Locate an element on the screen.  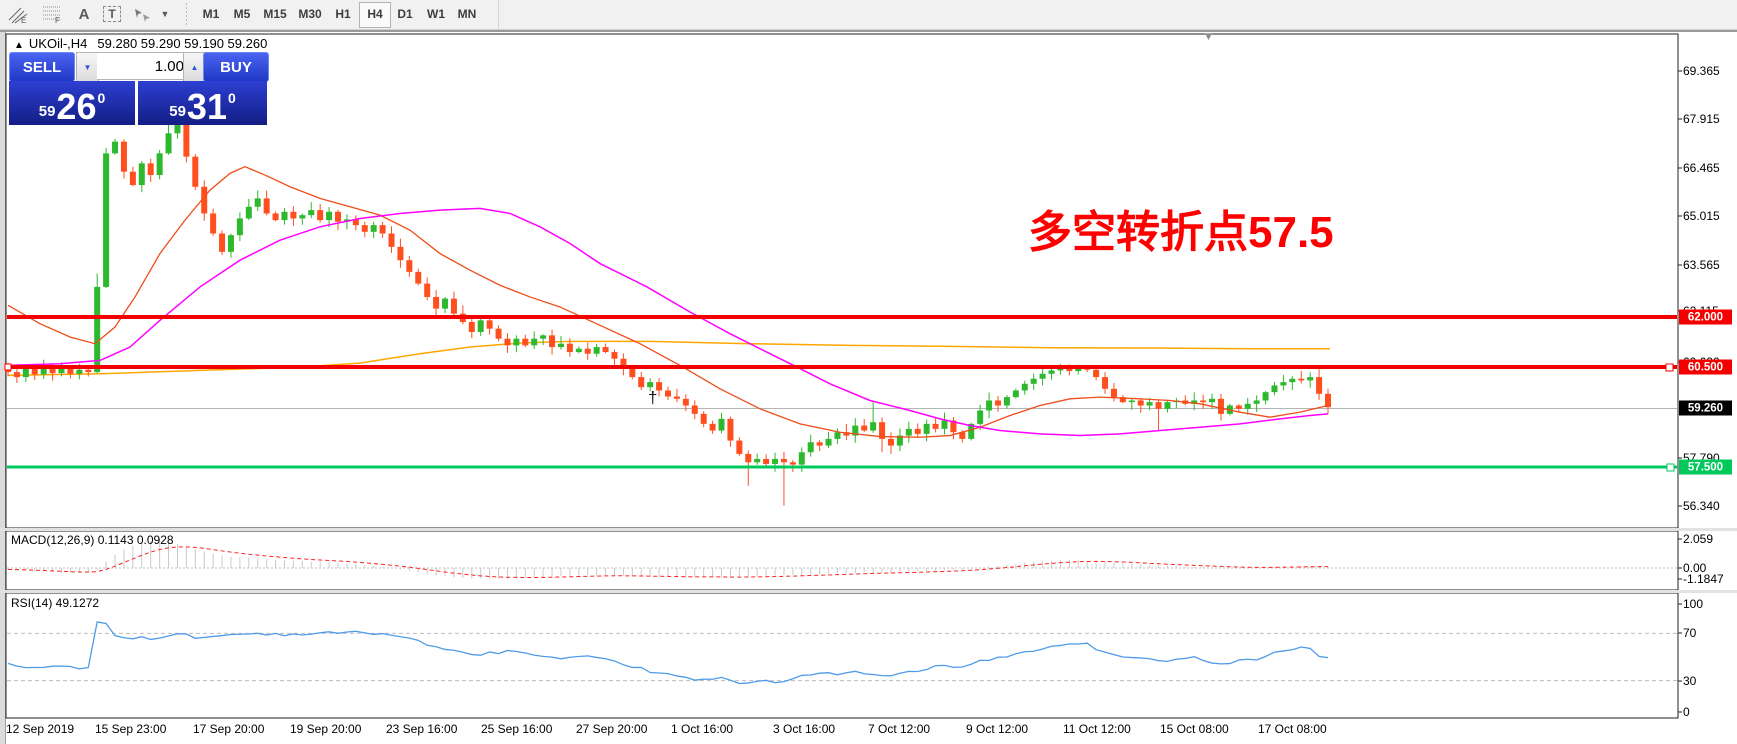
rsi-line is located at coordinates (668, 653).